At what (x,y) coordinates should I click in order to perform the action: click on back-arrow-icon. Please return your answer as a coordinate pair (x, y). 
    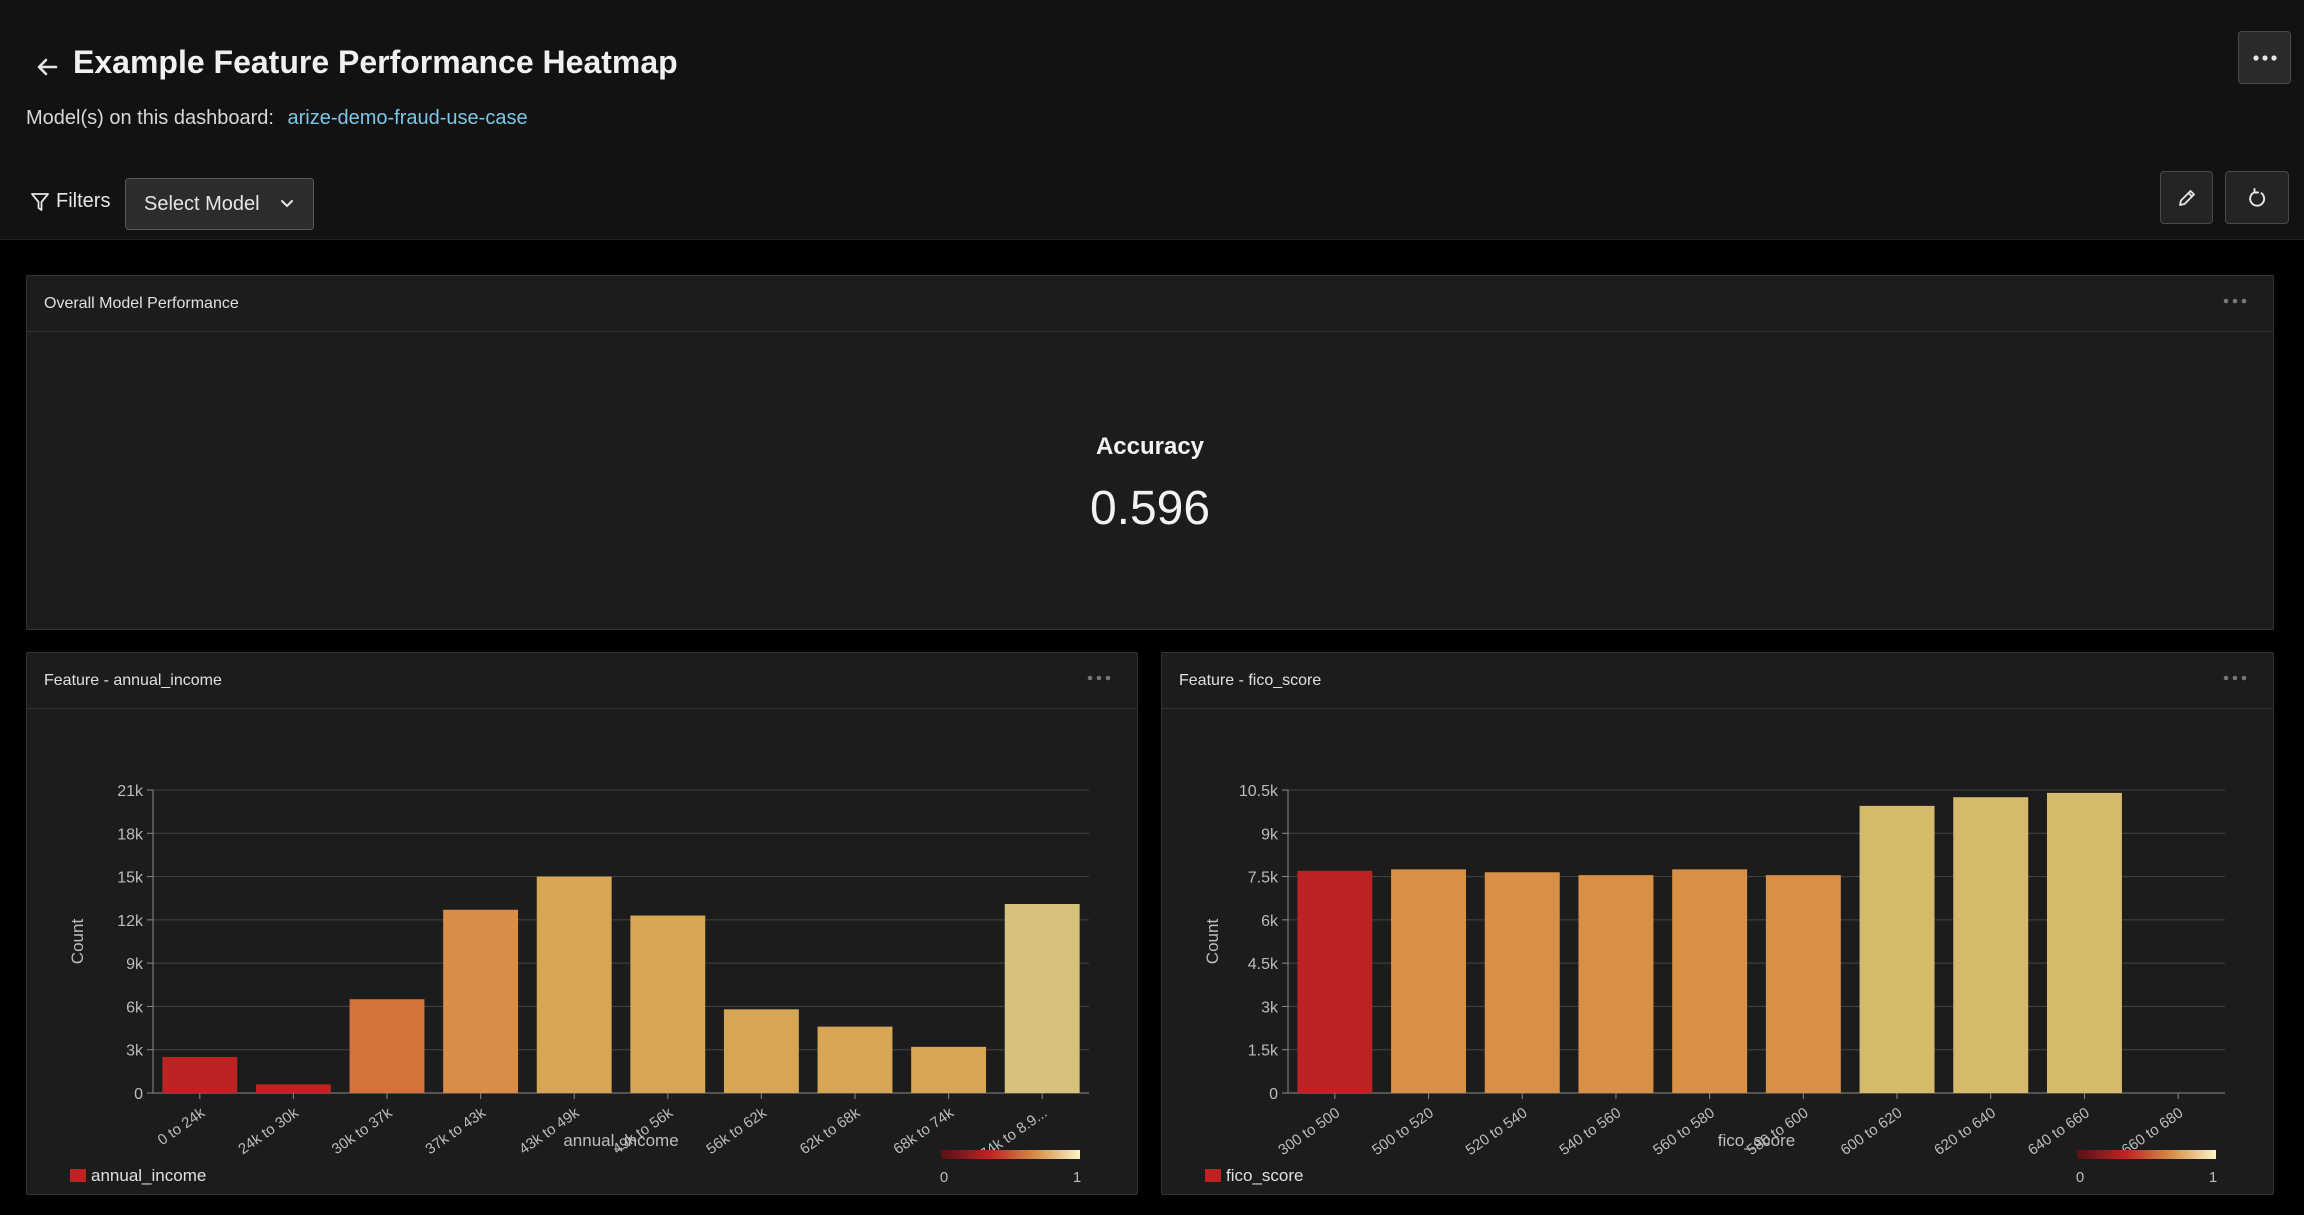
    Looking at the image, I should click on (47, 67).